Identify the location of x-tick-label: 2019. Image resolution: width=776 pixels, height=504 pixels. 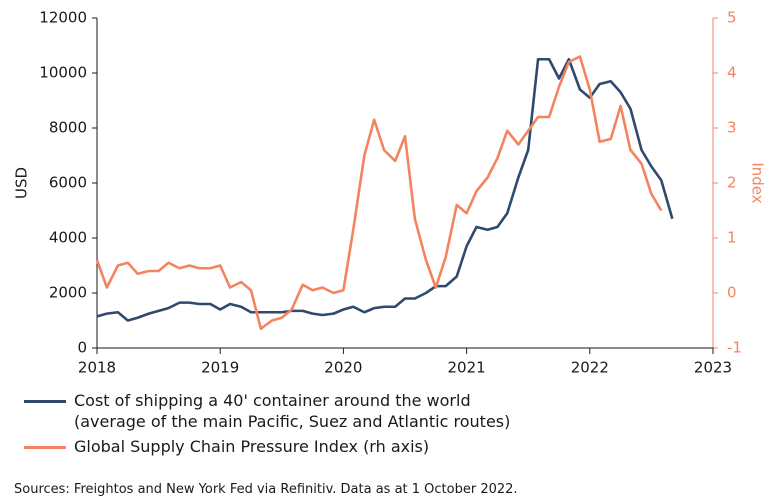
(220, 368).